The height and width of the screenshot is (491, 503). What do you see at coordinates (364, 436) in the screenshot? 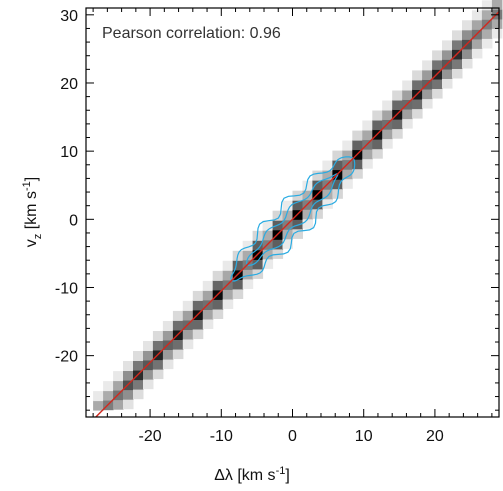
I see `x-tick-label: 10` at bounding box center [364, 436].